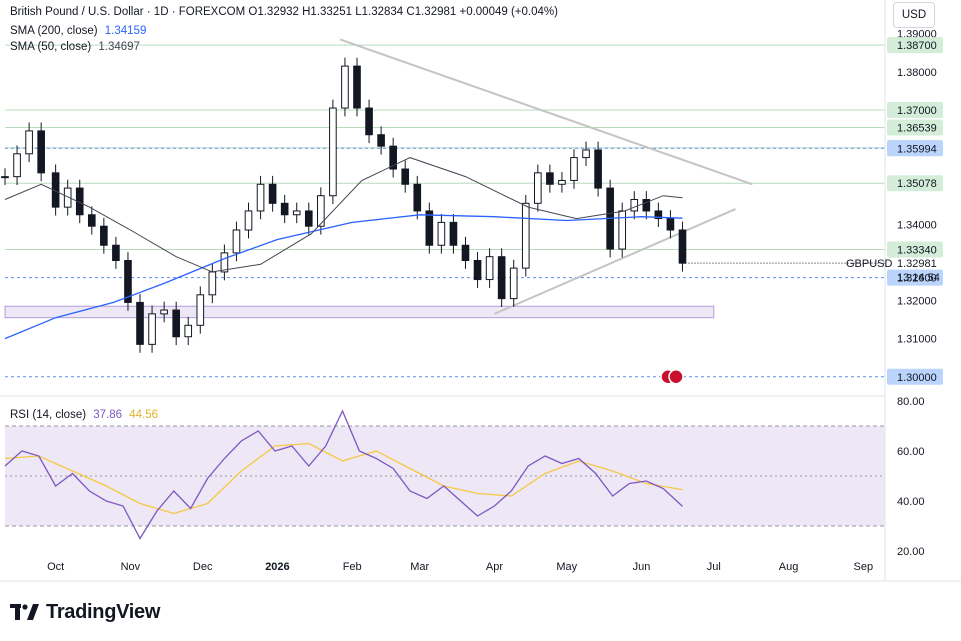  I want to click on us-flag-icon, so click(676, 377).